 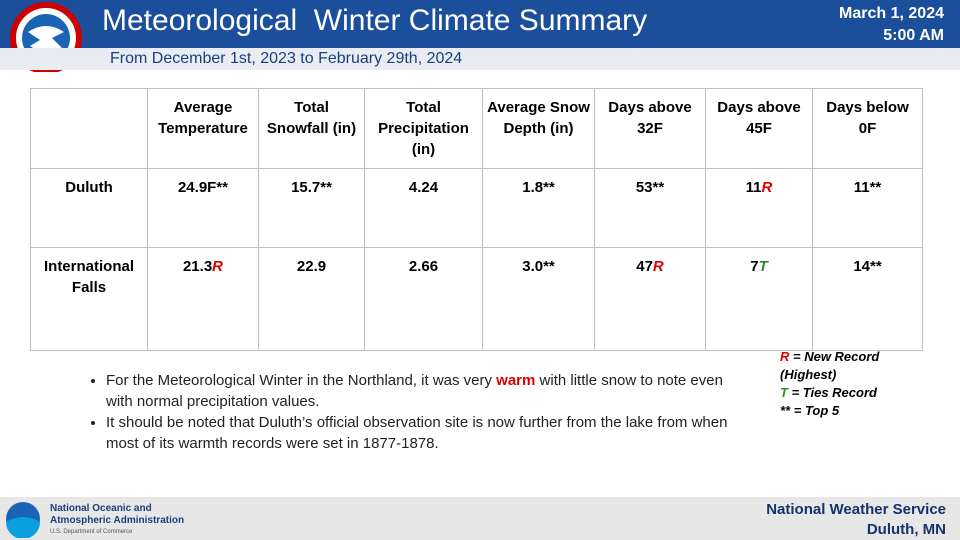 What do you see at coordinates (845, 411) in the screenshot?
I see `legend-item: ** = Top 5` at bounding box center [845, 411].